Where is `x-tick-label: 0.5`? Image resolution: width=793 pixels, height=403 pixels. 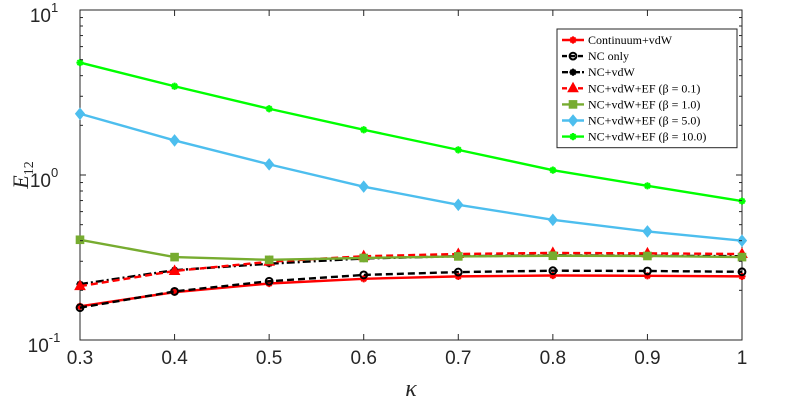
x-tick-label: 0.5 is located at coordinates (269, 358).